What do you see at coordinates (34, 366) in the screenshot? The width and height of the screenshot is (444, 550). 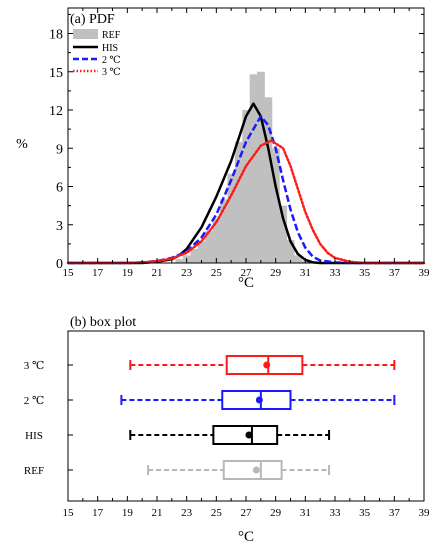 I see `category-label-3: 3 ℃` at bounding box center [34, 366].